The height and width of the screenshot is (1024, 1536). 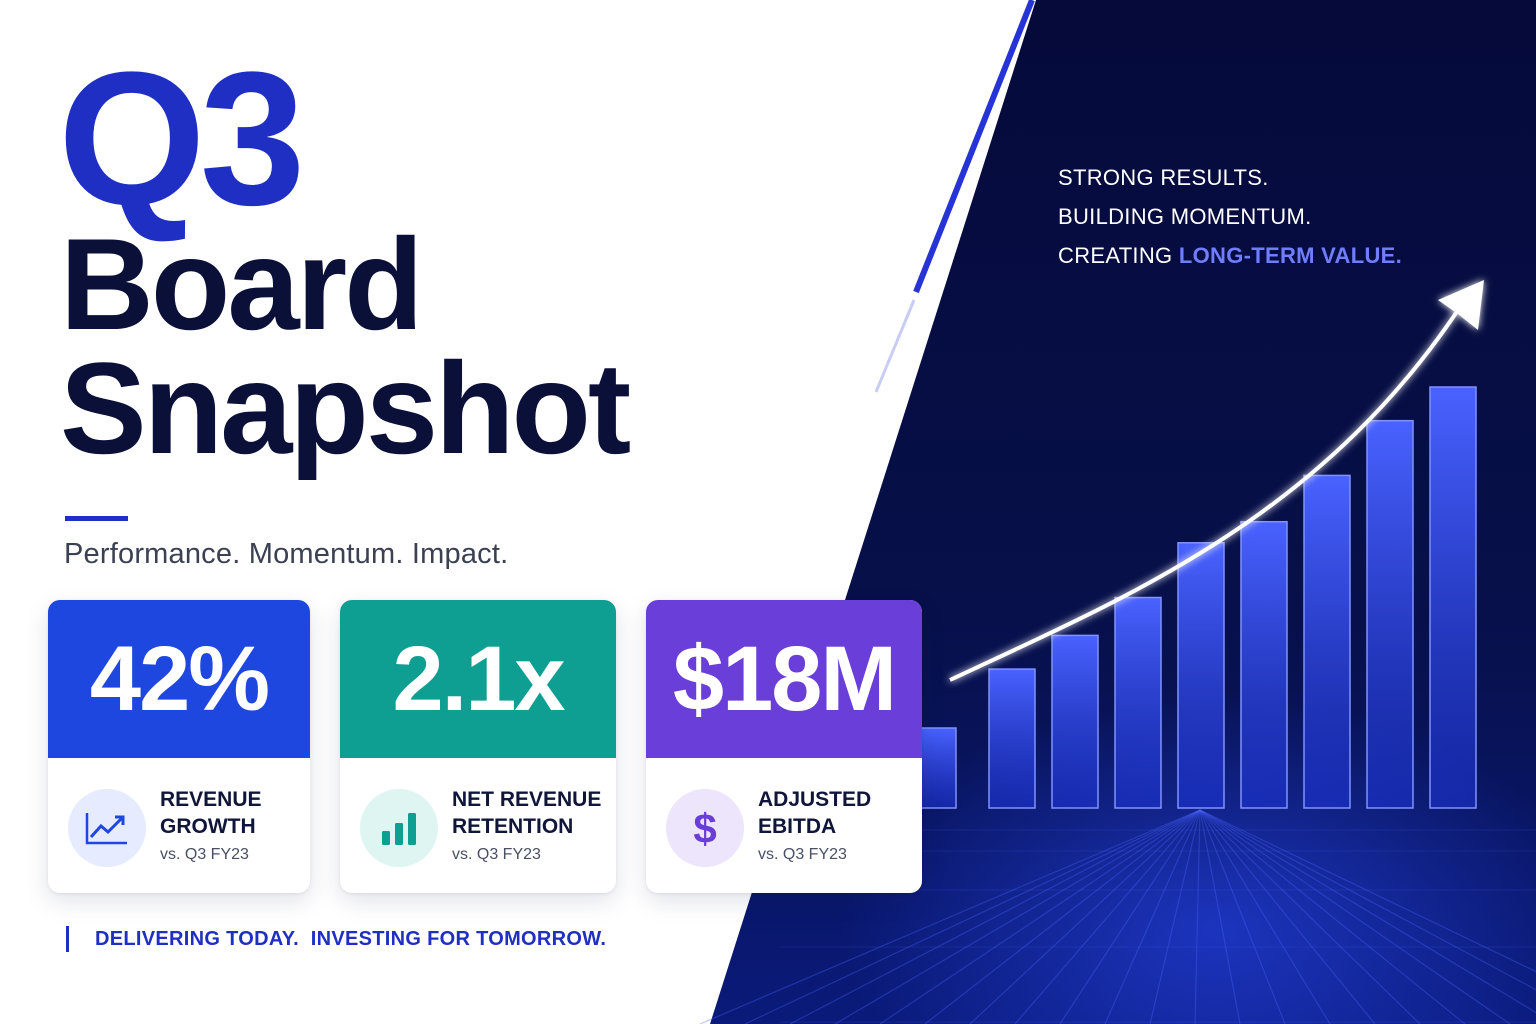 What do you see at coordinates (1461, 305) in the screenshot?
I see `arrow-head-icon` at bounding box center [1461, 305].